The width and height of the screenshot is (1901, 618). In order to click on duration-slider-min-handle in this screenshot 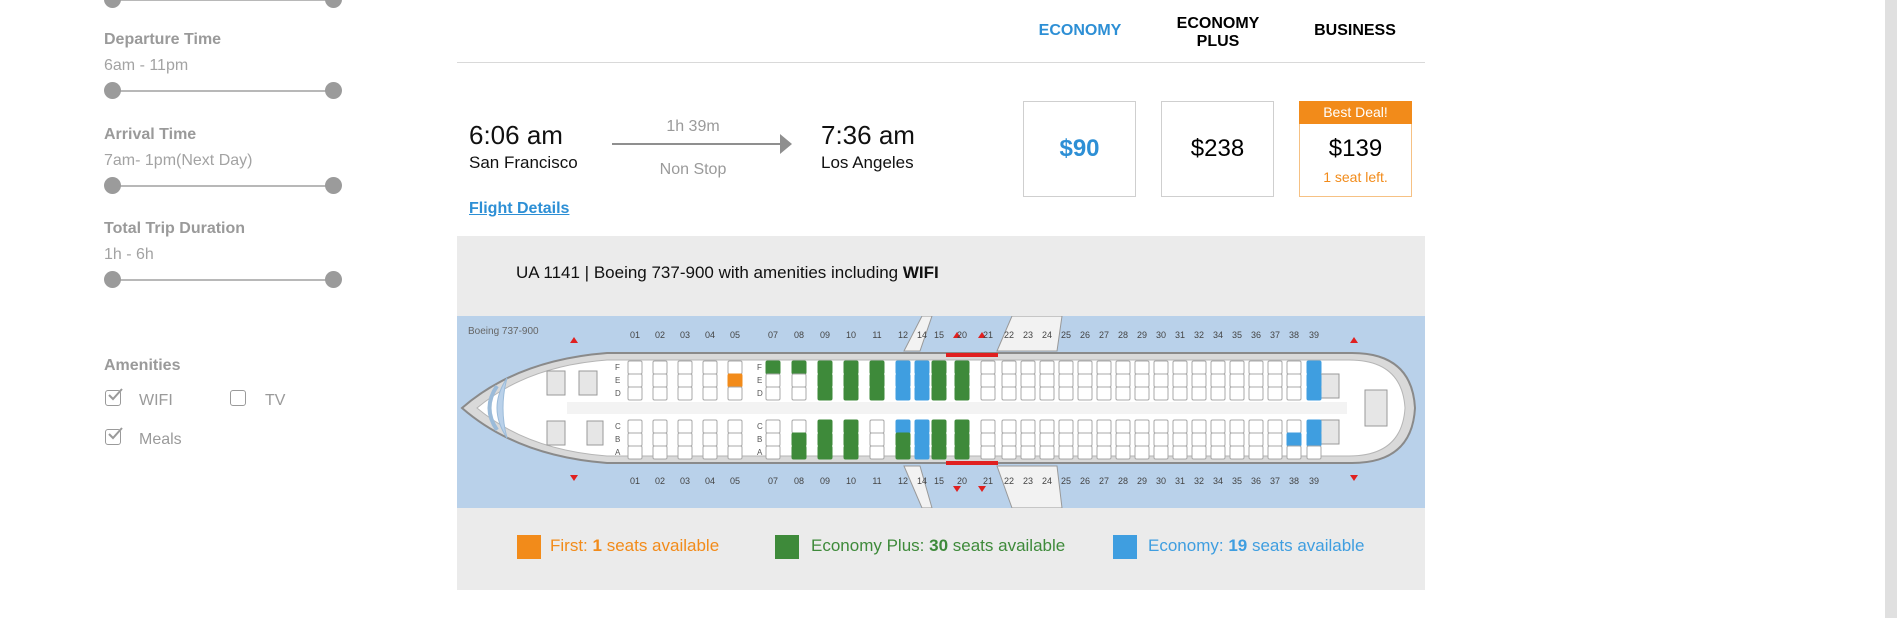, I will do `click(112, 279)`.